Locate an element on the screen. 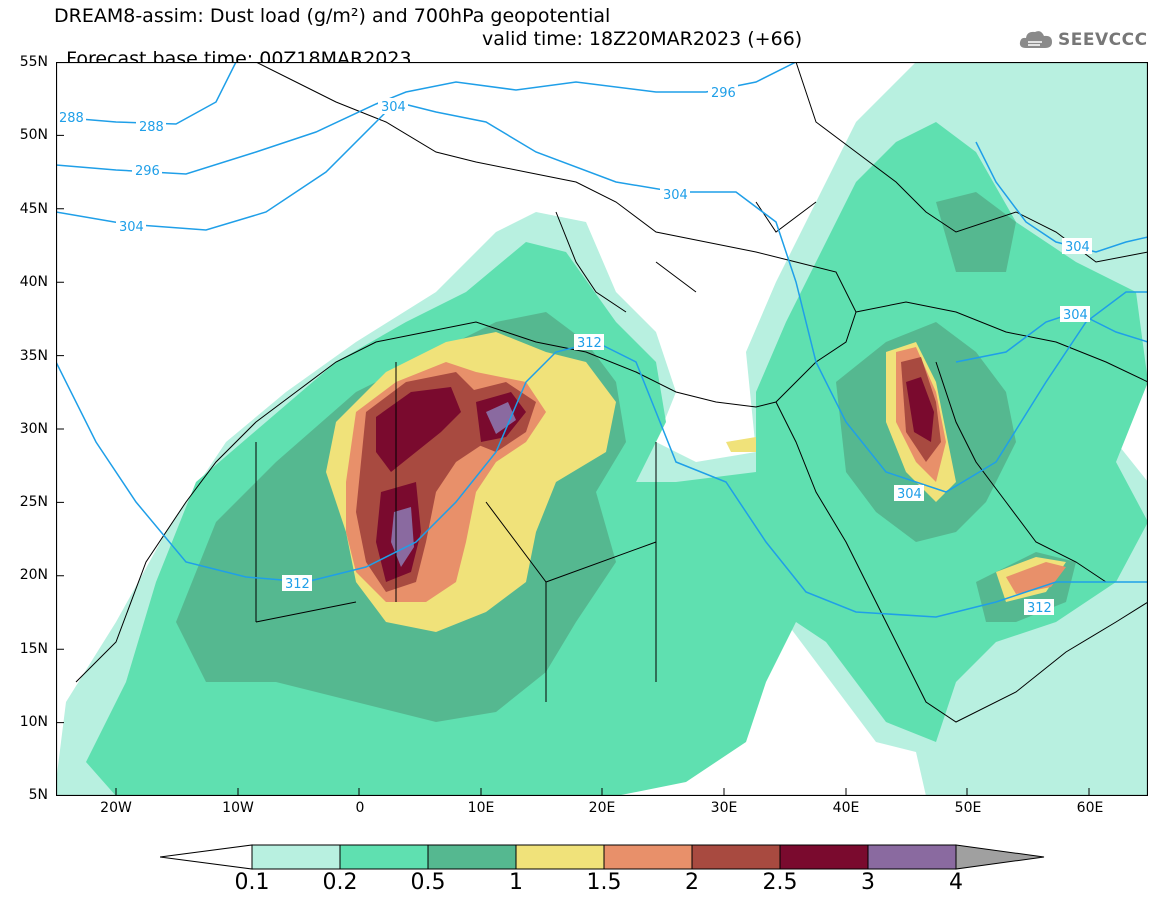  colorbar-label: 2.5 is located at coordinates (780, 882).